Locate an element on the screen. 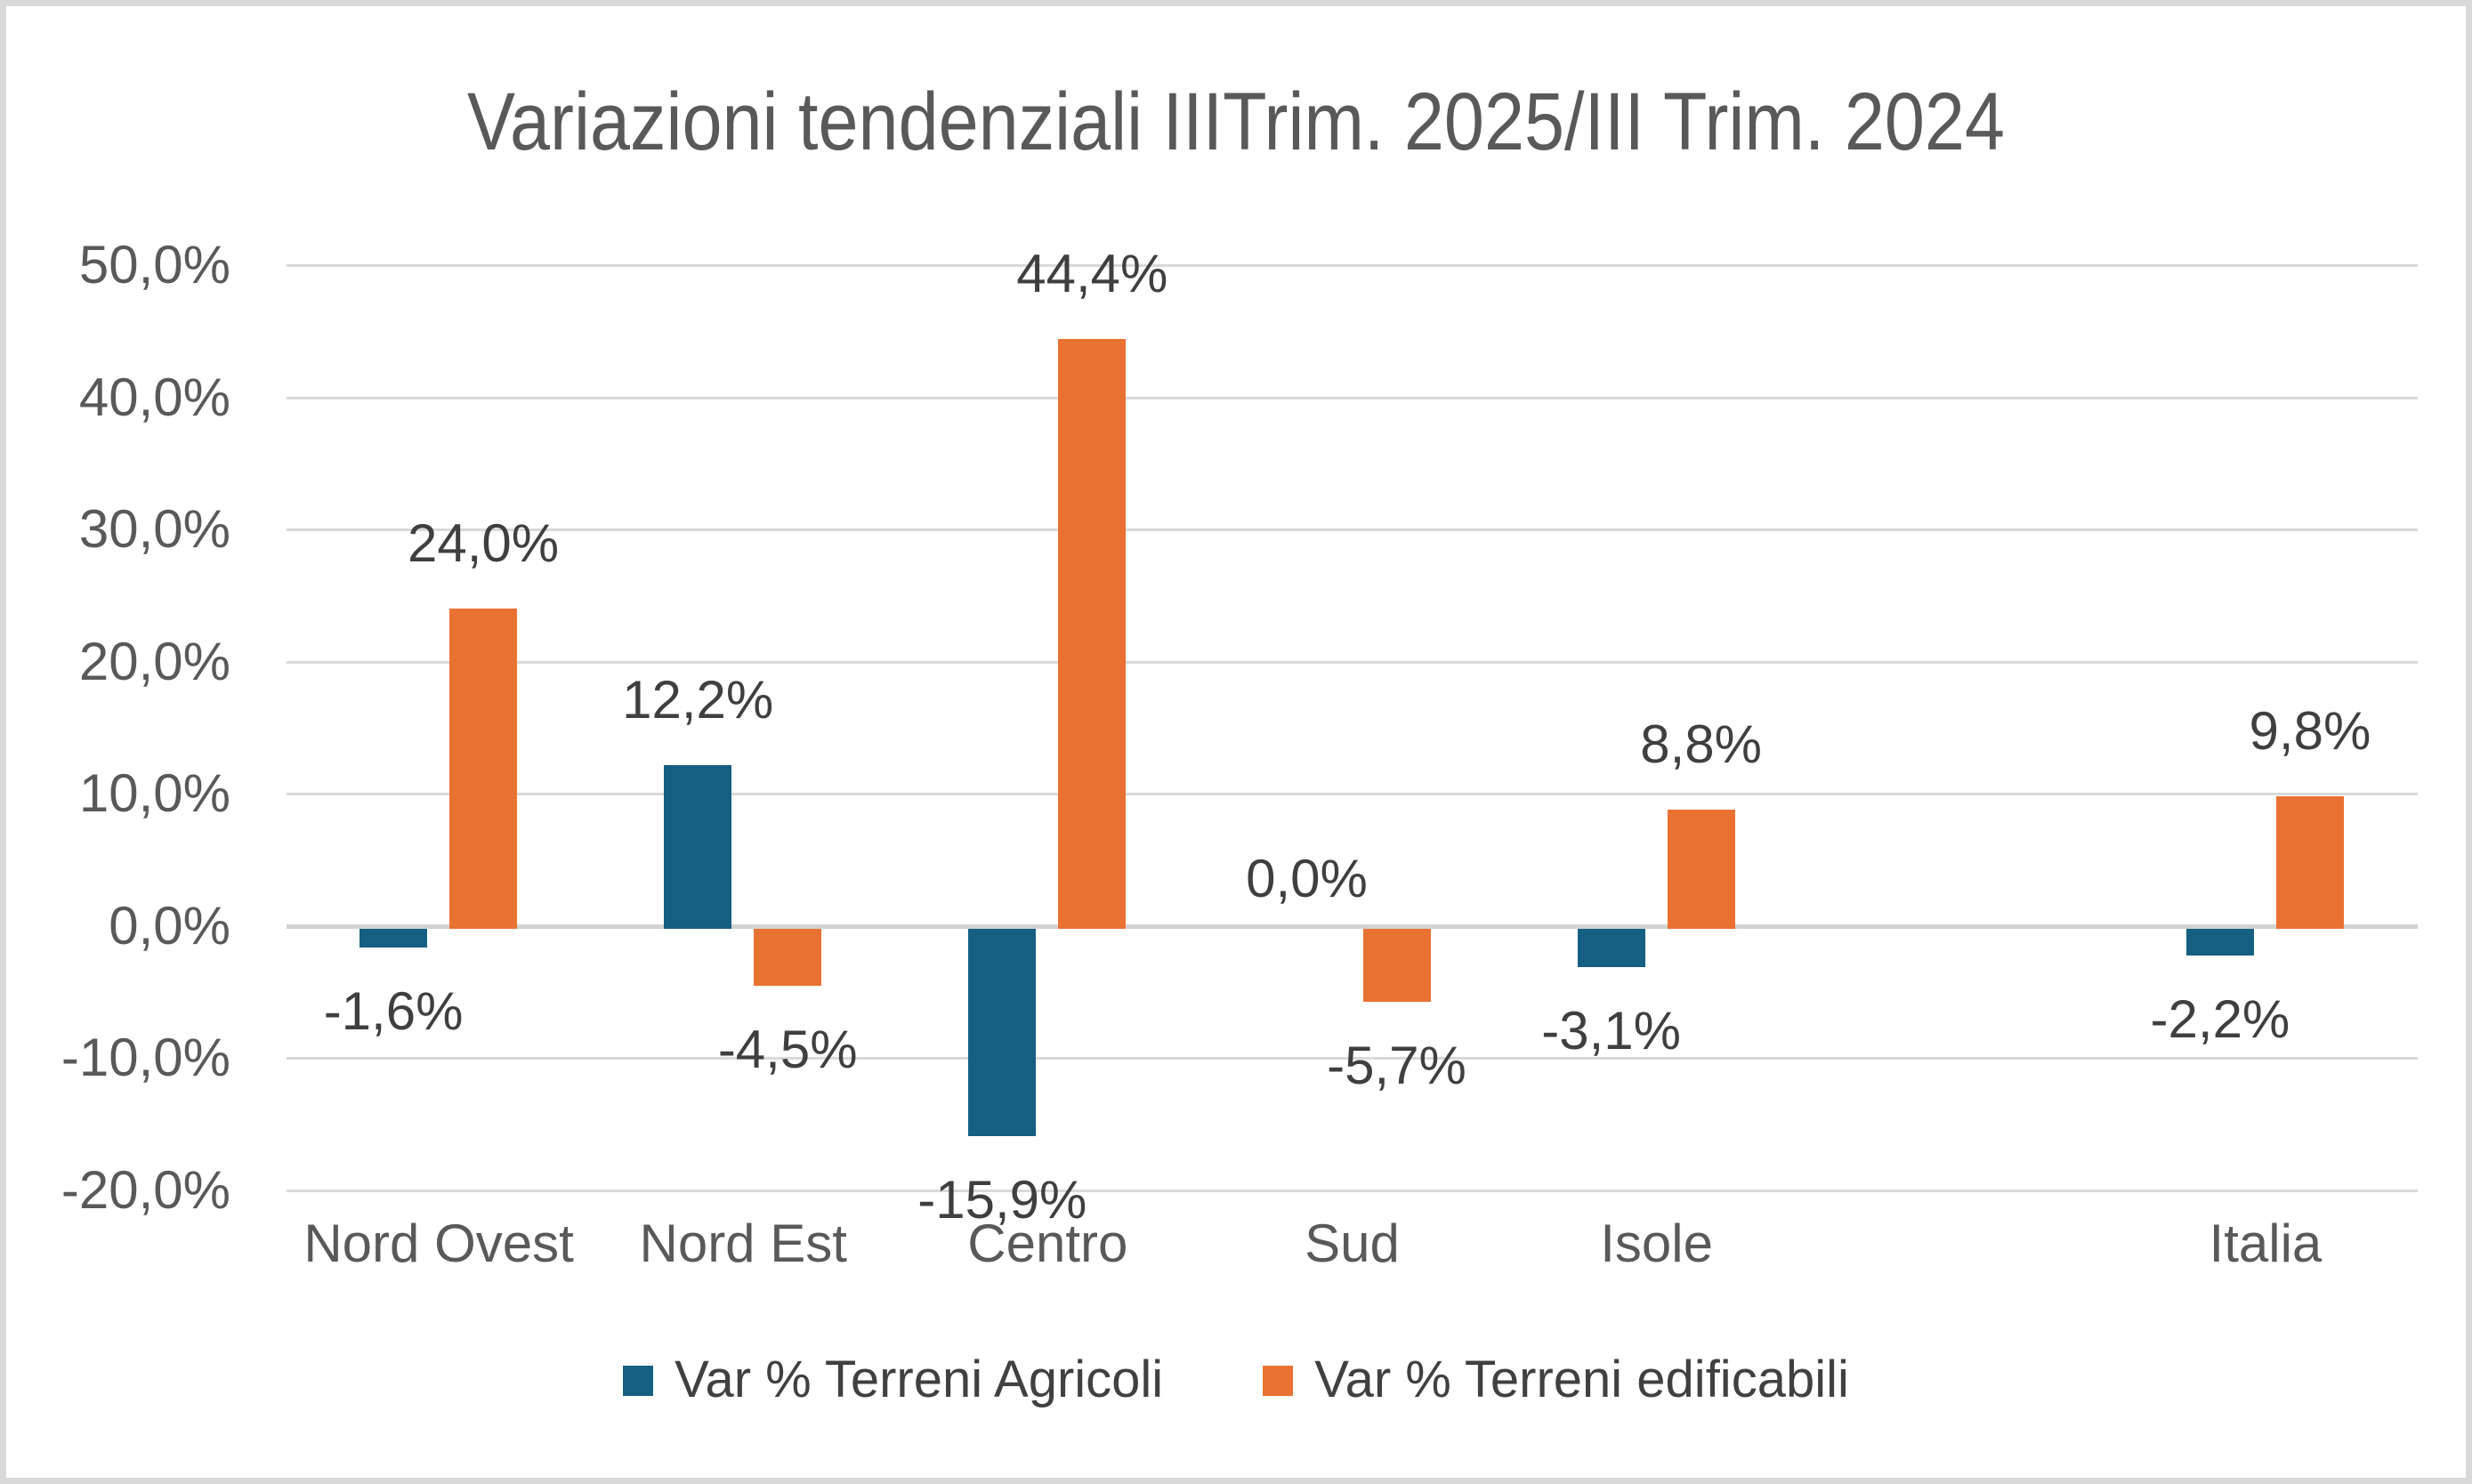 The height and width of the screenshot is (1484, 2472). y-axis-label: 50,0% is located at coordinates (154, 264).